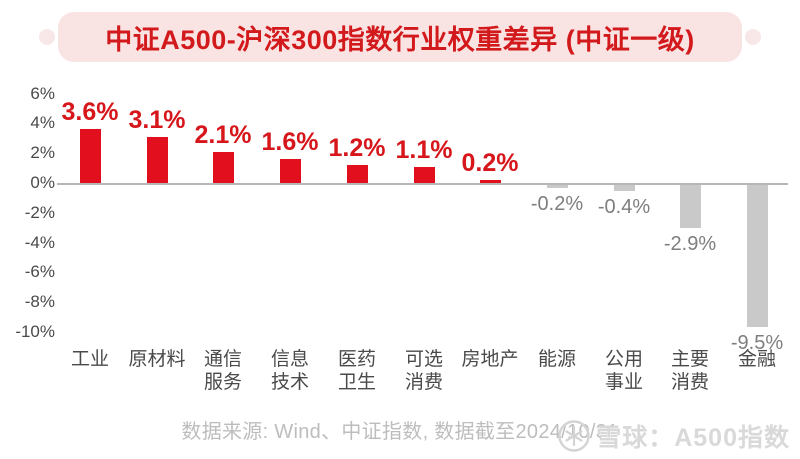 Image resolution: width=800 pixels, height=459 pixels. I want to click on bar-房地产, so click(490, 181).